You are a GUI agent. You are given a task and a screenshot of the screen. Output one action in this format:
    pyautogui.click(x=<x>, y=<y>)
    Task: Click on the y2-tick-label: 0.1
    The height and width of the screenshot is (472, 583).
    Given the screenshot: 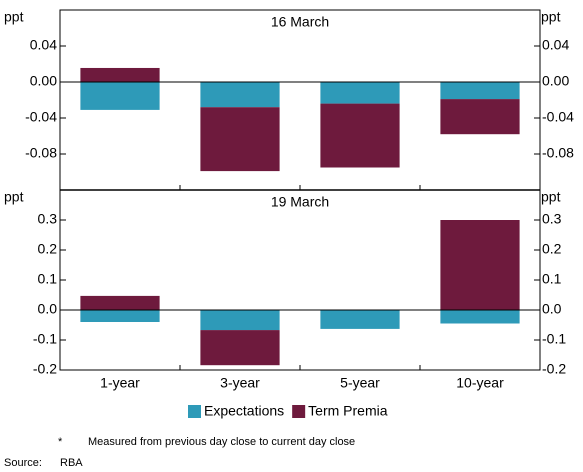 What is the action you would take?
    pyautogui.click(x=552, y=279)
    